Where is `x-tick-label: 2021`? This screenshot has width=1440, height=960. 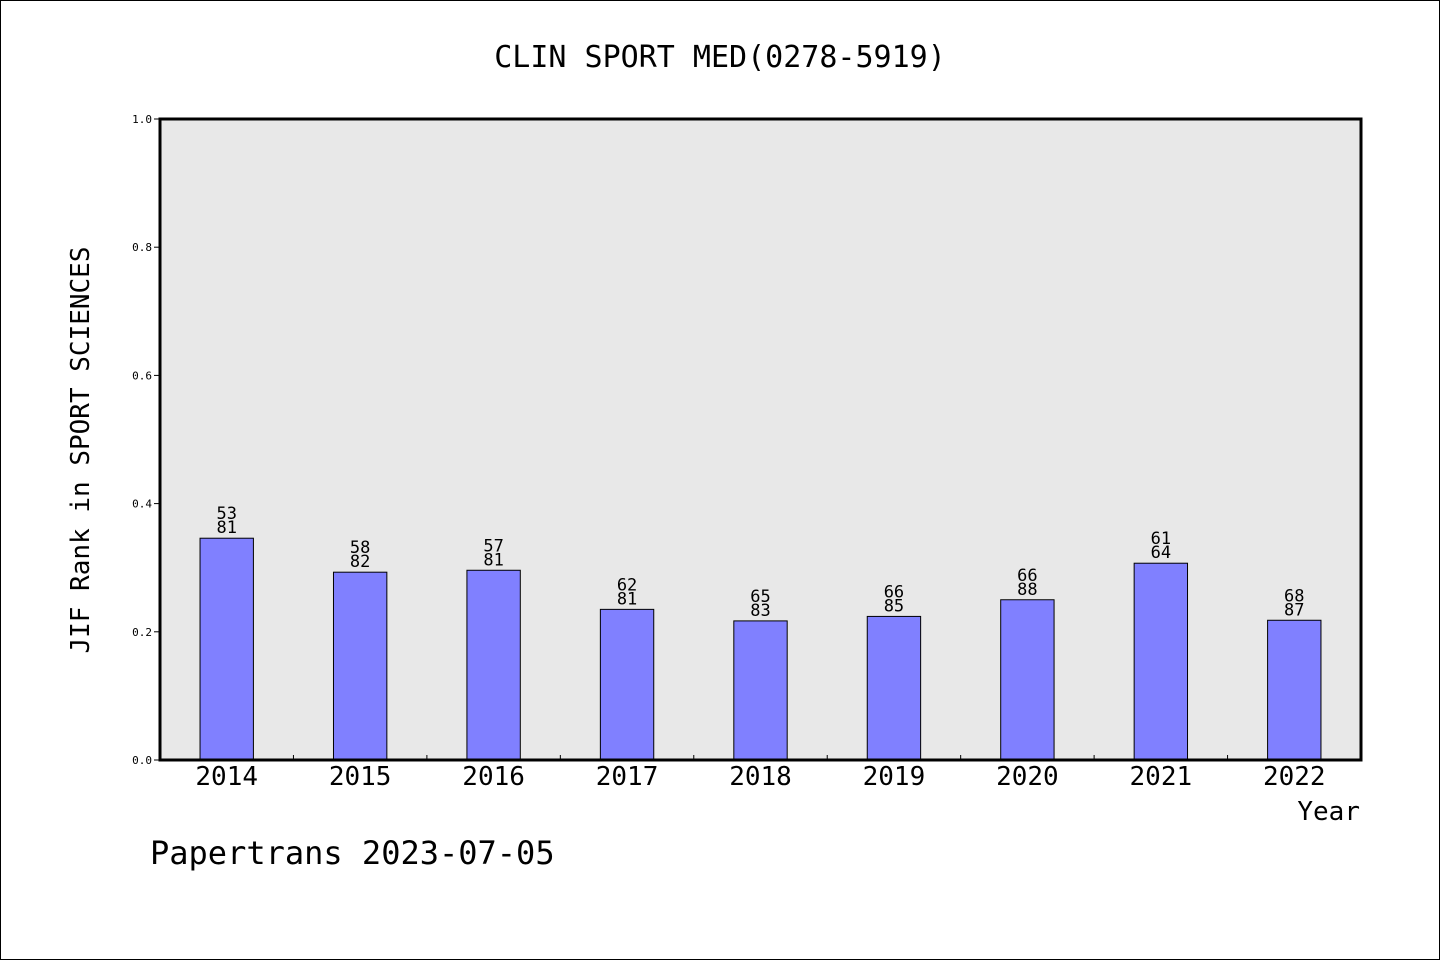 x-tick-label: 2021 is located at coordinates (1161, 777).